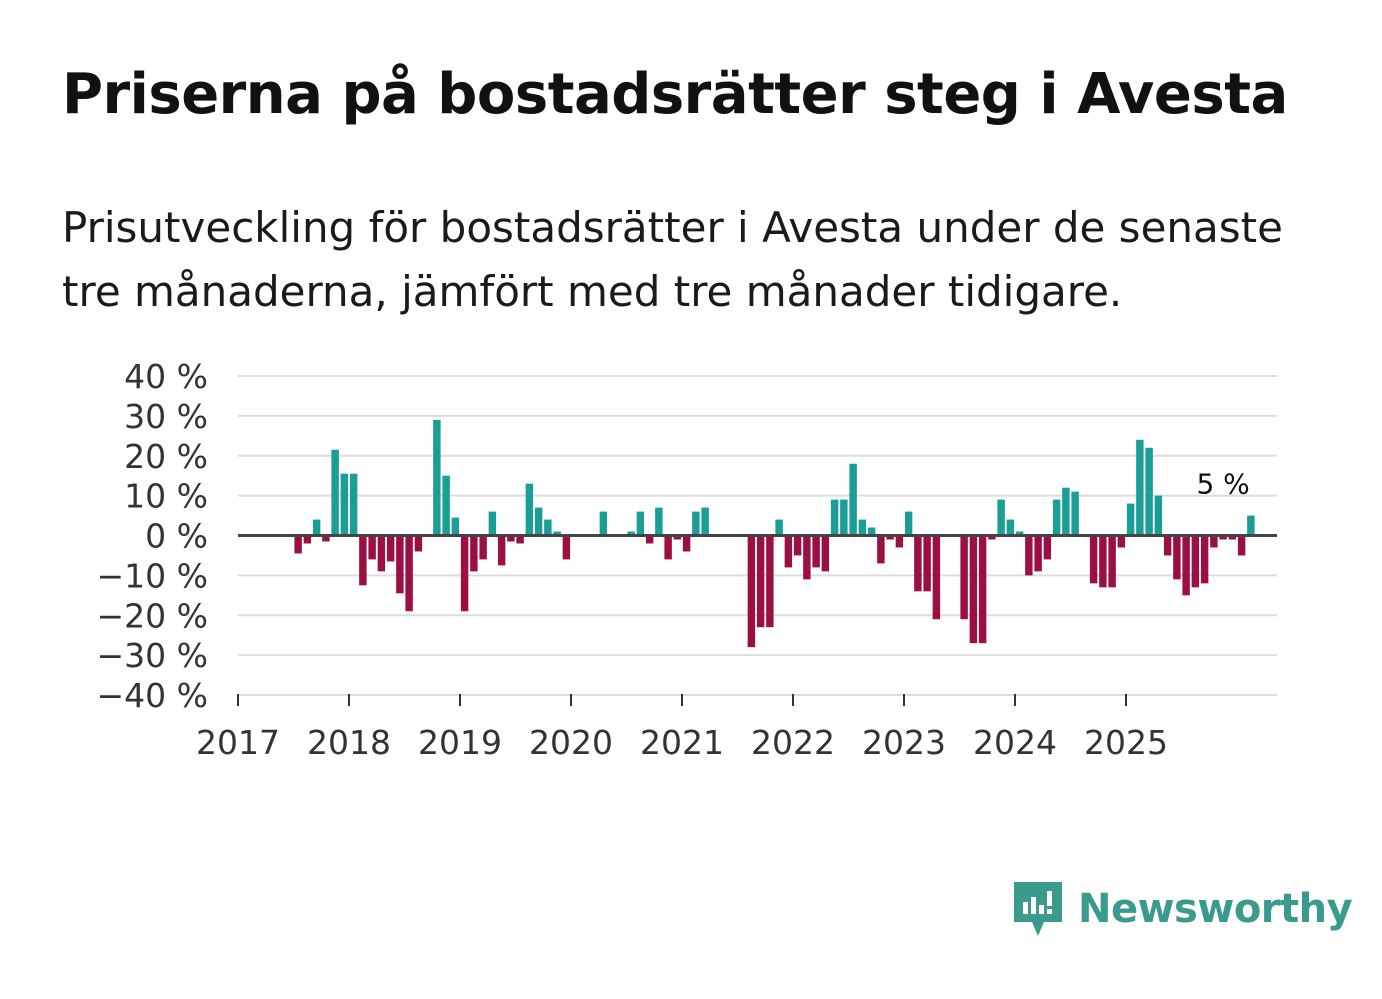 This screenshot has width=1382, height=999. Describe the element at coordinates (1232, 537) in the screenshot. I see `bar-undefined` at that location.